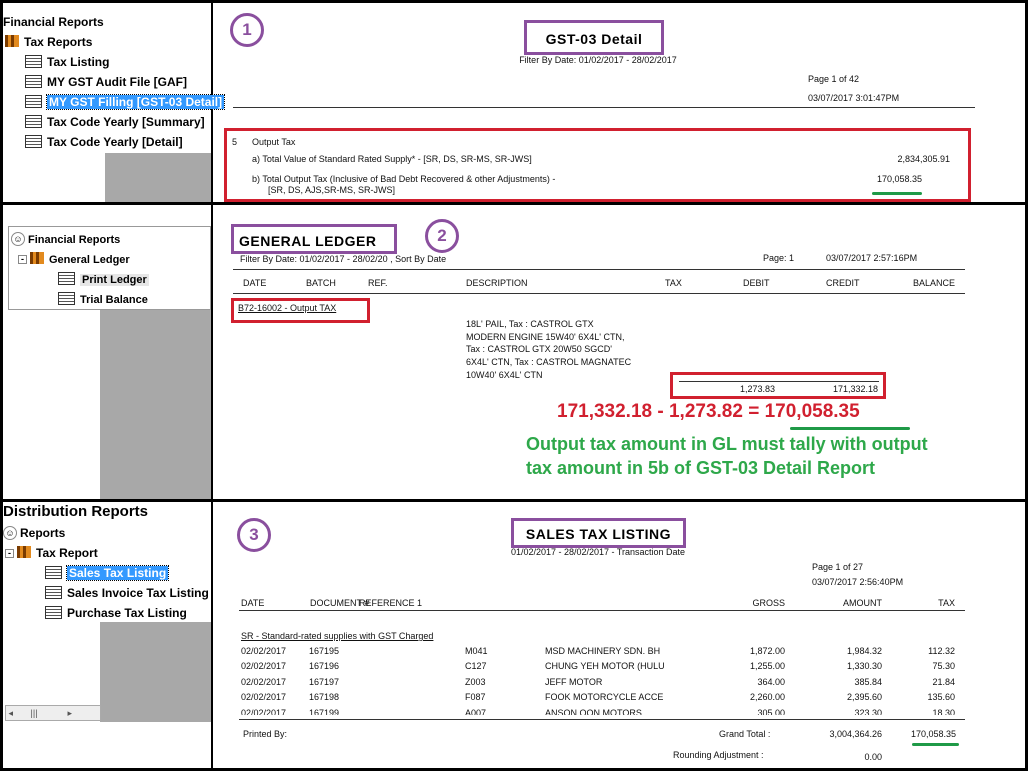  I want to click on tree-item-label: Tax Listing, so click(78, 62).